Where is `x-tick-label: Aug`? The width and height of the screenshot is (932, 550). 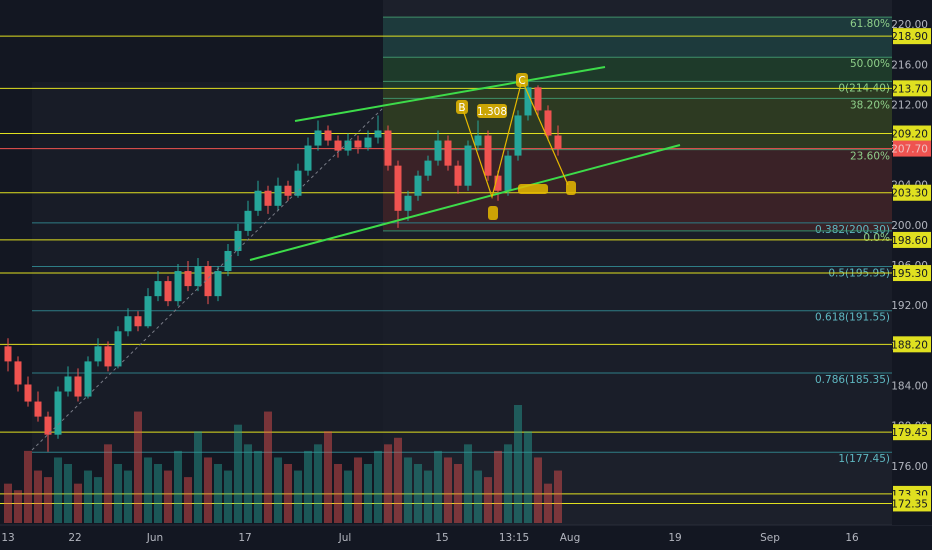
x-tick-label: Aug is located at coordinates (570, 538).